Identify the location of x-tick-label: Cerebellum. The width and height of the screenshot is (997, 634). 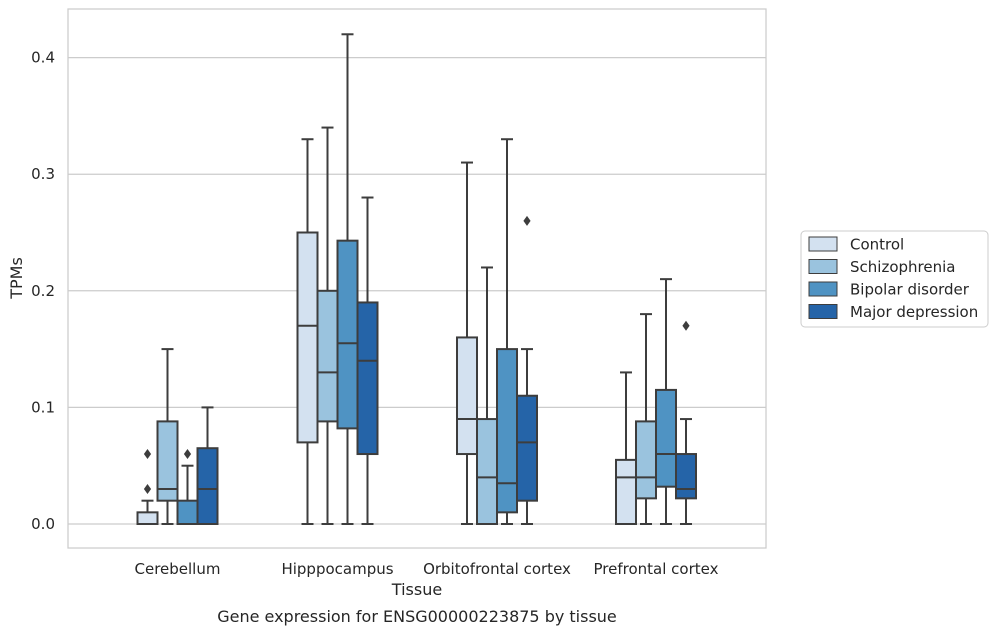
(178, 569).